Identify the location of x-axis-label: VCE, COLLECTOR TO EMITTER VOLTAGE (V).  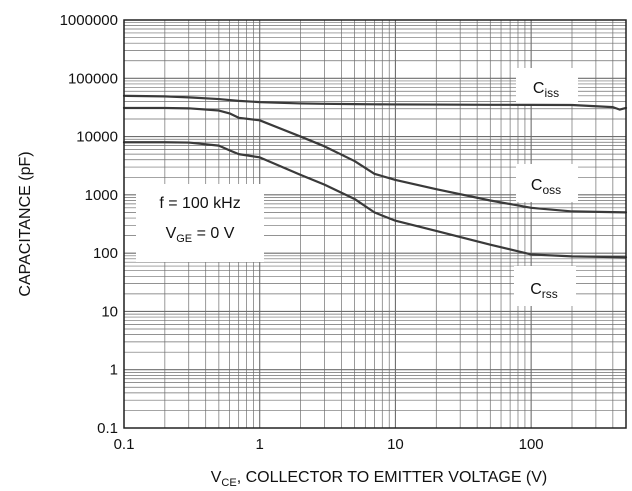
(379, 479).